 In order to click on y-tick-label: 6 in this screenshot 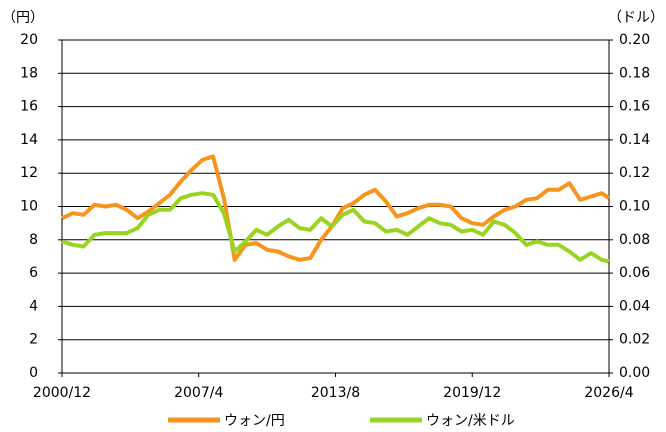, I will do `click(33, 273)`.